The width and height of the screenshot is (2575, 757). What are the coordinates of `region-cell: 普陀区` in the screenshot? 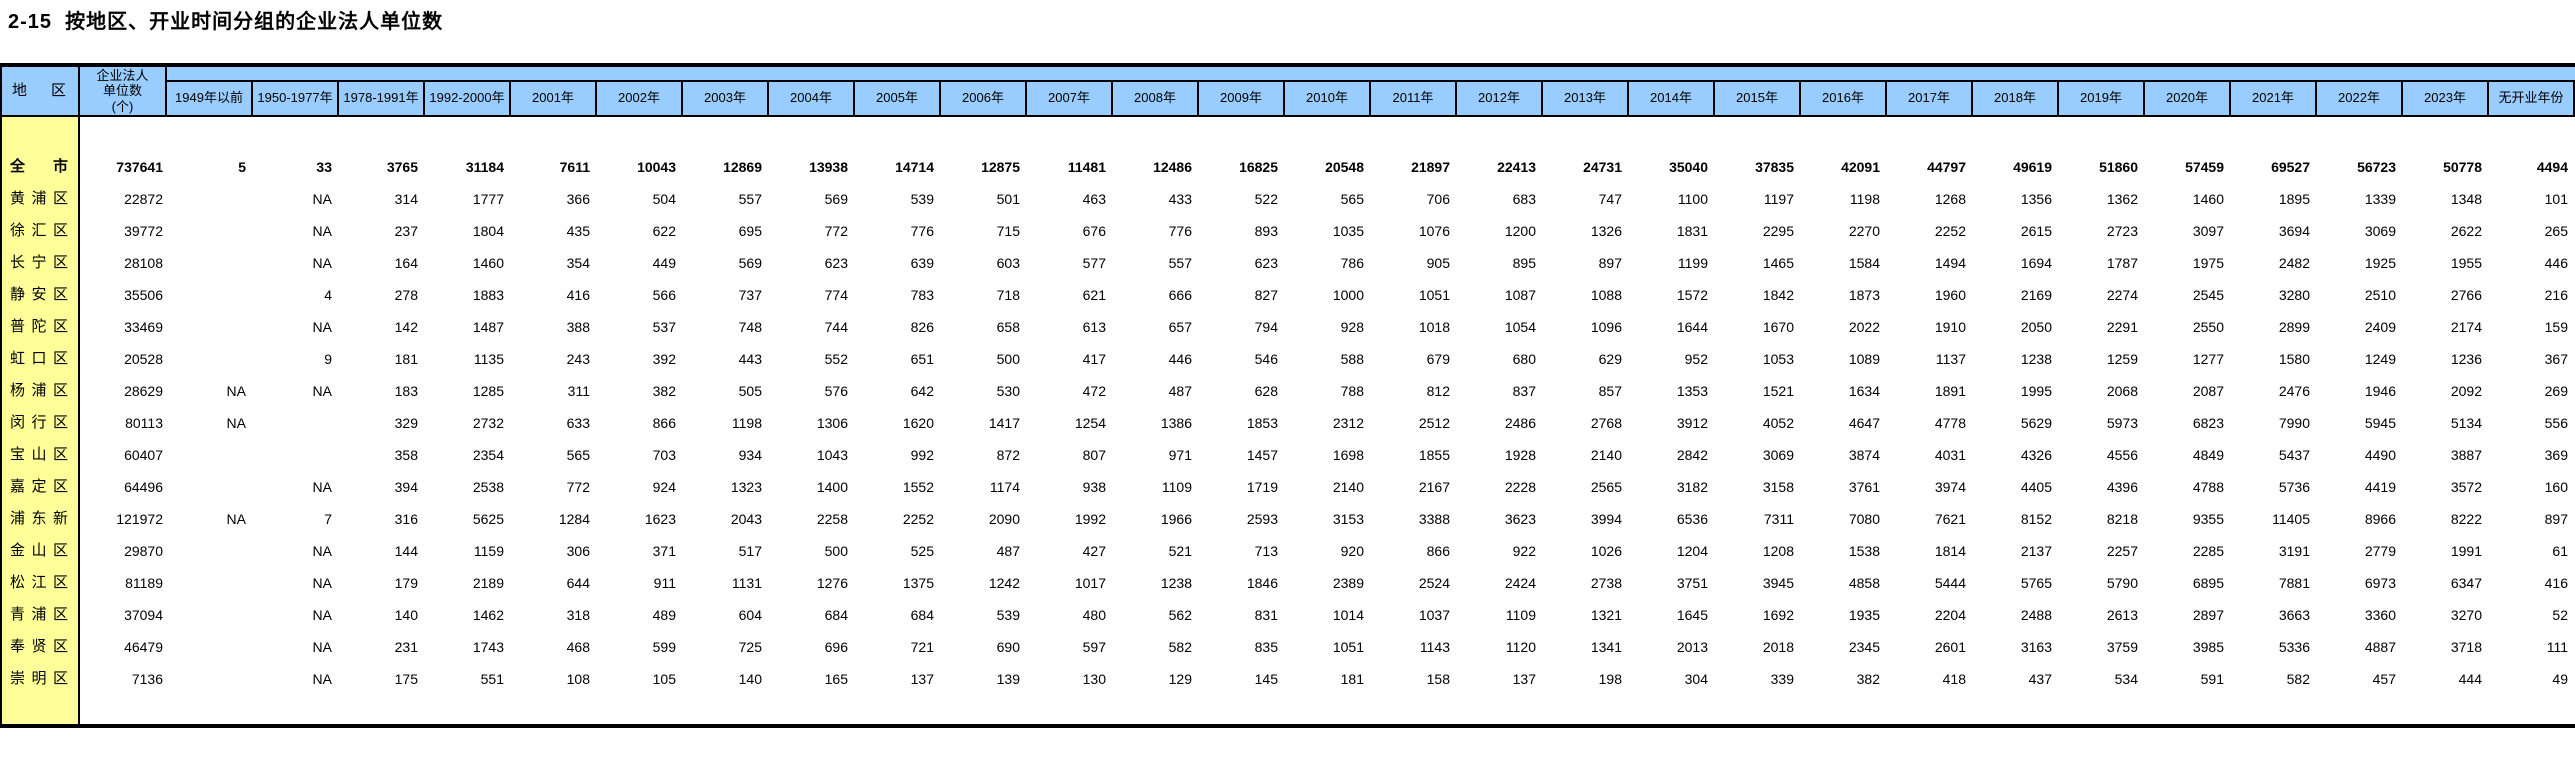 It's located at (40, 327).